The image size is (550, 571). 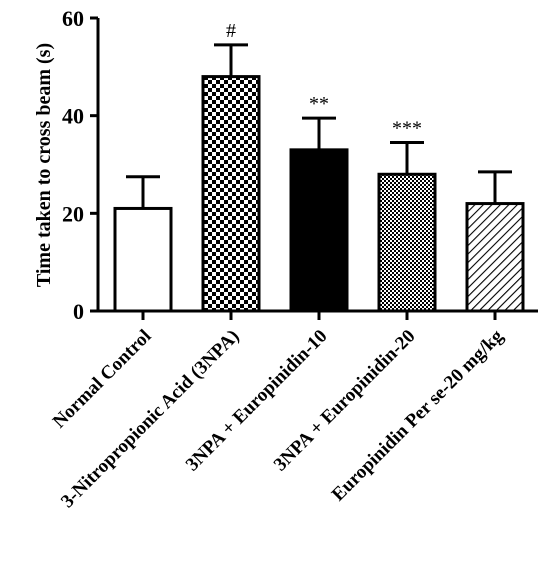 I want to click on y-tick-label: 0, so click(x=78, y=311).